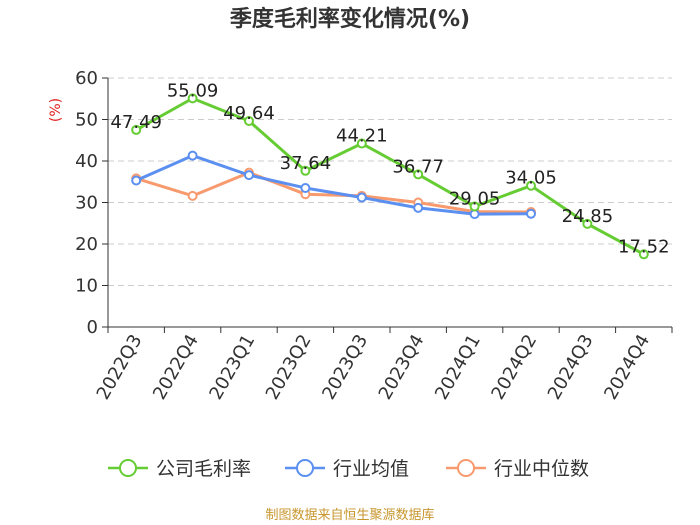 Image resolution: width=700 pixels, height=525 pixels. I want to click on data-label: 47.49, so click(136, 122).